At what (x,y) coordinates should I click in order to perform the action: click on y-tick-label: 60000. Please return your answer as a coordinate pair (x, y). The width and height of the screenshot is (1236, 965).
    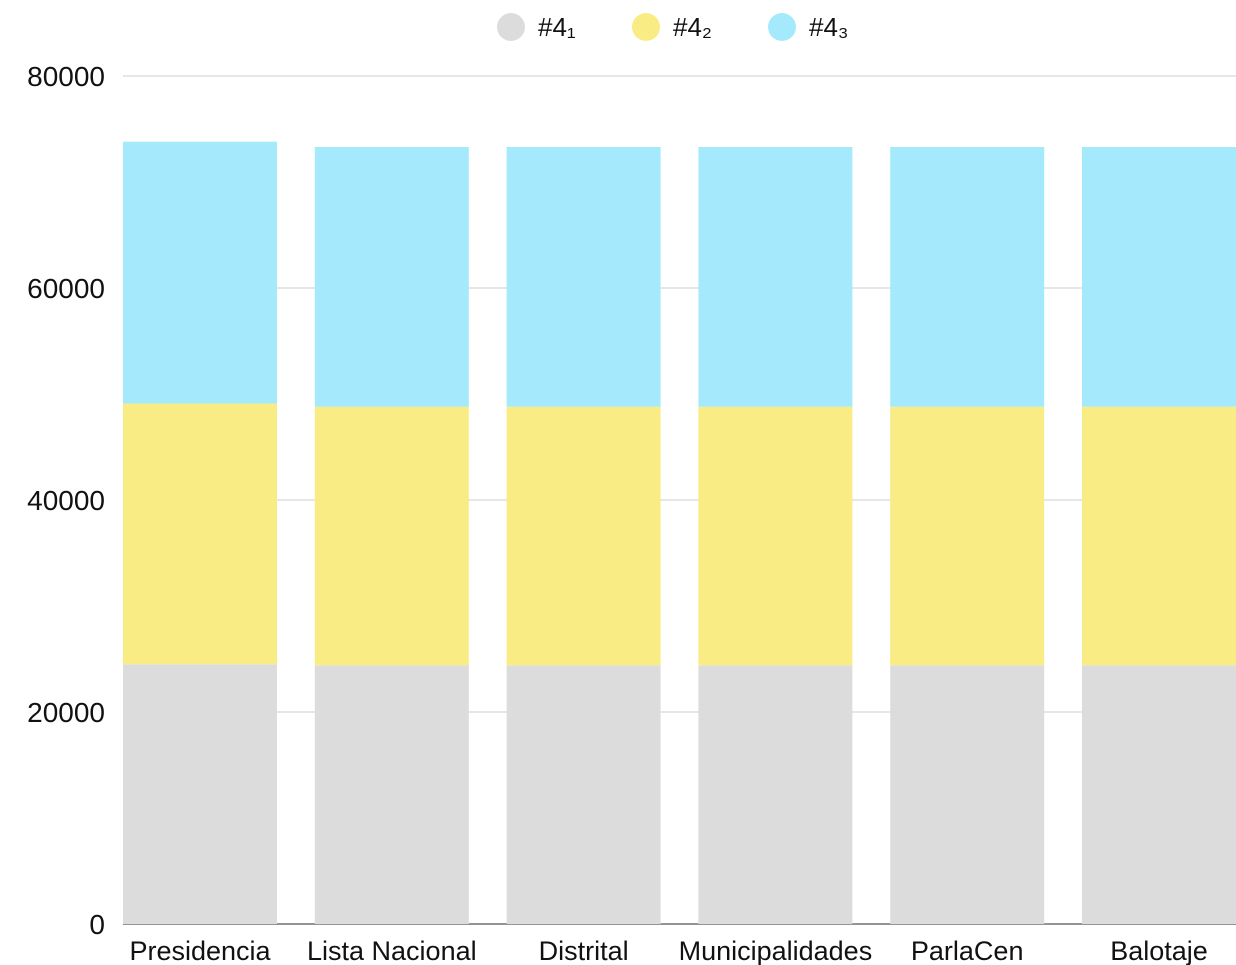
    Looking at the image, I should click on (66, 288).